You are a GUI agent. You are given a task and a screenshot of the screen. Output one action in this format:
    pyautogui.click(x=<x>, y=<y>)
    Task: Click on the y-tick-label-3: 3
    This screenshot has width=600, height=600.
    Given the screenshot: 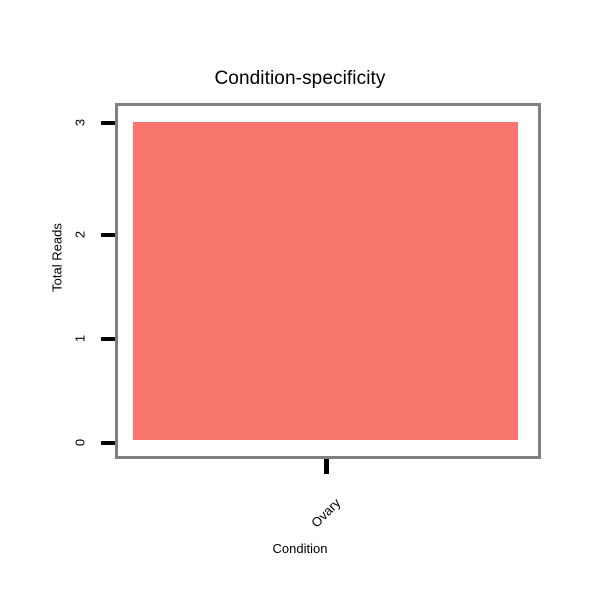 What is the action you would take?
    pyautogui.click(x=80, y=122)
    